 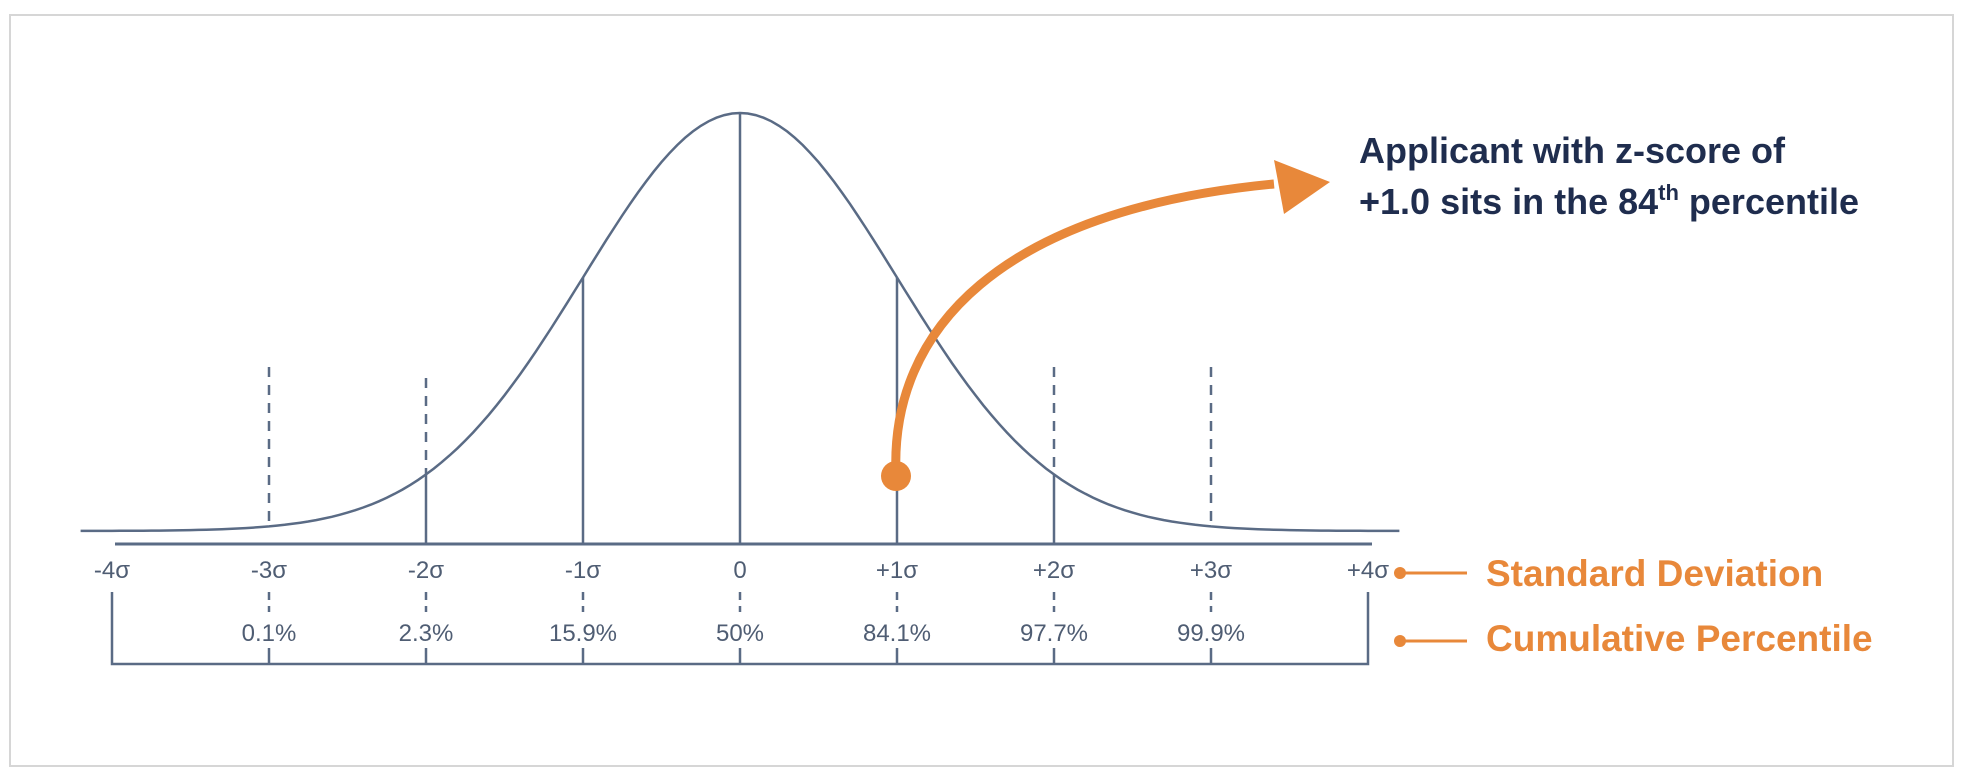 What do you see at coordinates (1654, 573) in the screenshot?
I see `legend-label: Standard Deviation` at bounding box center [1654, 573].